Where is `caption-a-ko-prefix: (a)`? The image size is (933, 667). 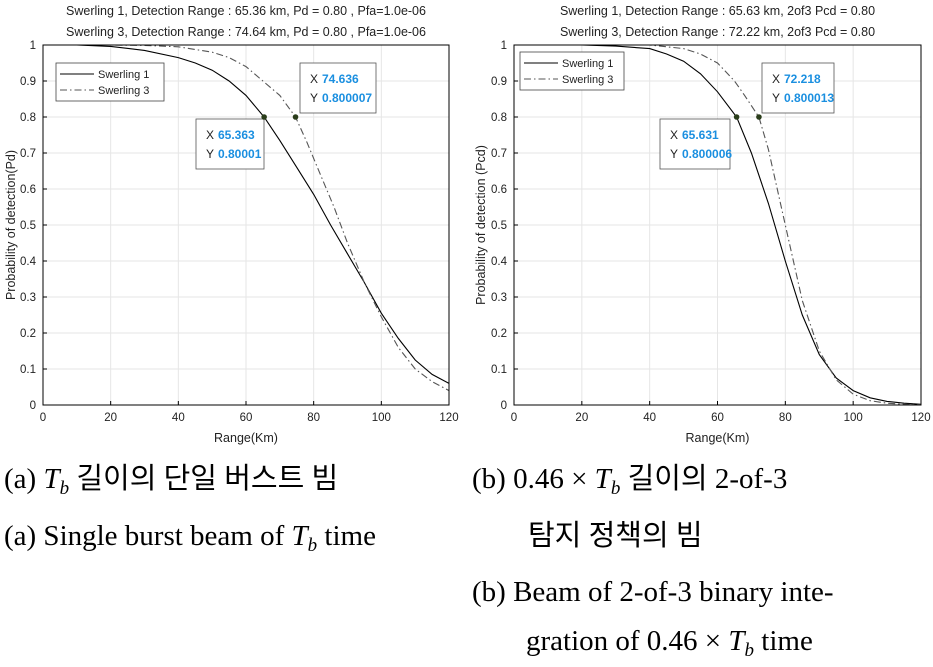
caption-a-ko-prefix: (a) is located at coordinates (24, 479).